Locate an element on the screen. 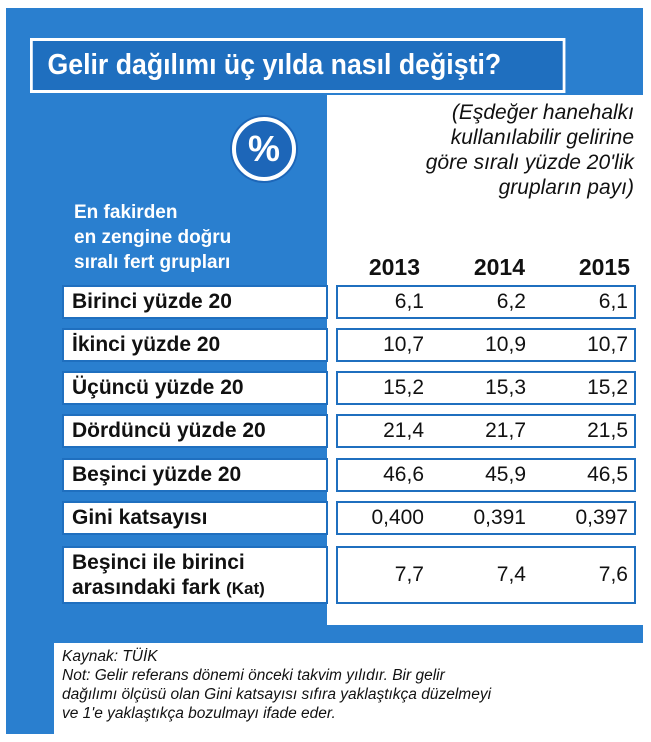  row-values: 46,6 45,9 46,5 is located at coordinates (486, 475).